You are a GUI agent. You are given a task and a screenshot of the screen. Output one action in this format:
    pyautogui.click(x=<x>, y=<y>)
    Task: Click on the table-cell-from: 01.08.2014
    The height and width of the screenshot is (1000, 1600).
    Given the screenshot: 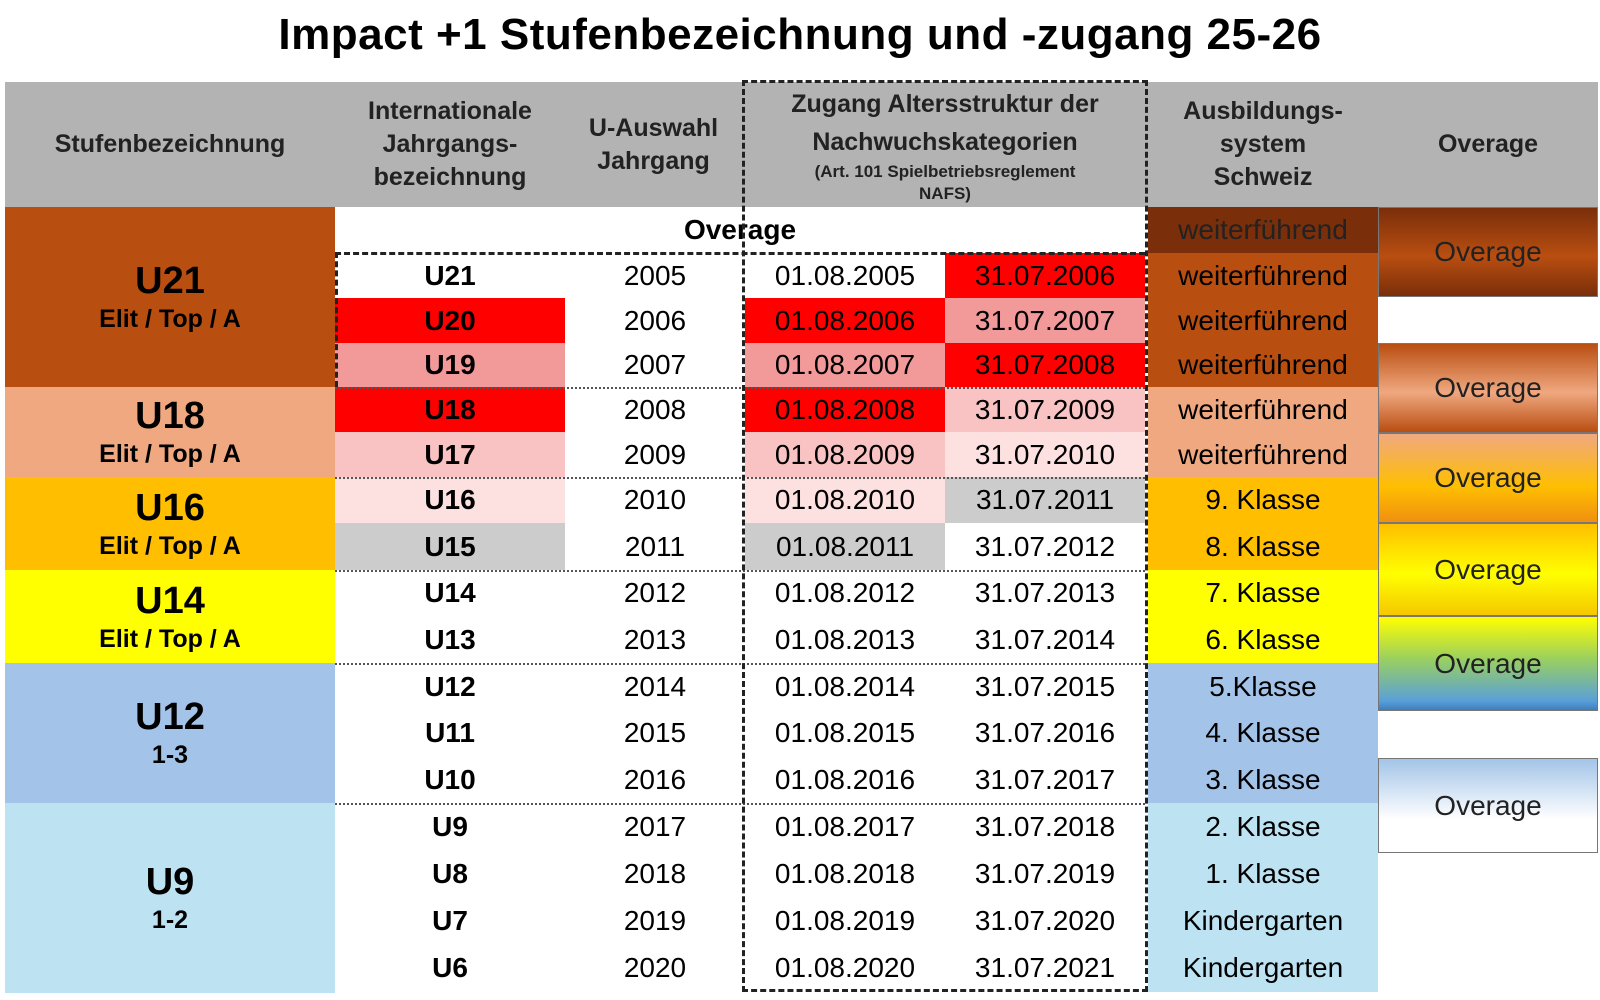 What is the action you would take?
    pyautogui.click(x=845, y=686)
    